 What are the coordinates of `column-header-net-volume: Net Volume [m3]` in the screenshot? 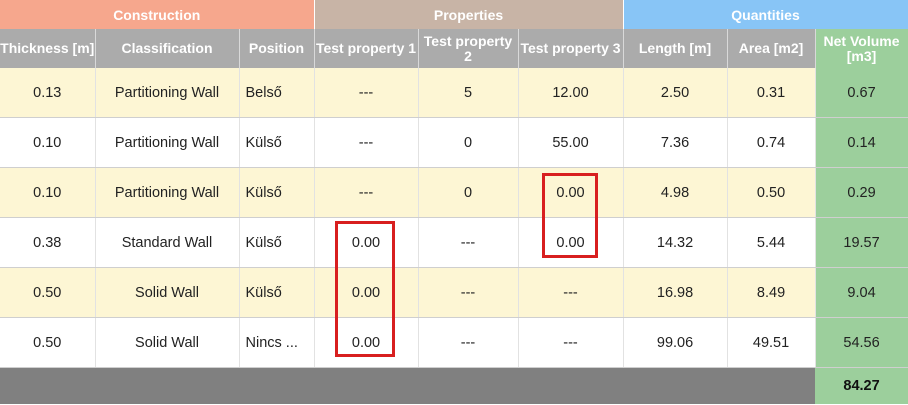 It's located at (861, 48).